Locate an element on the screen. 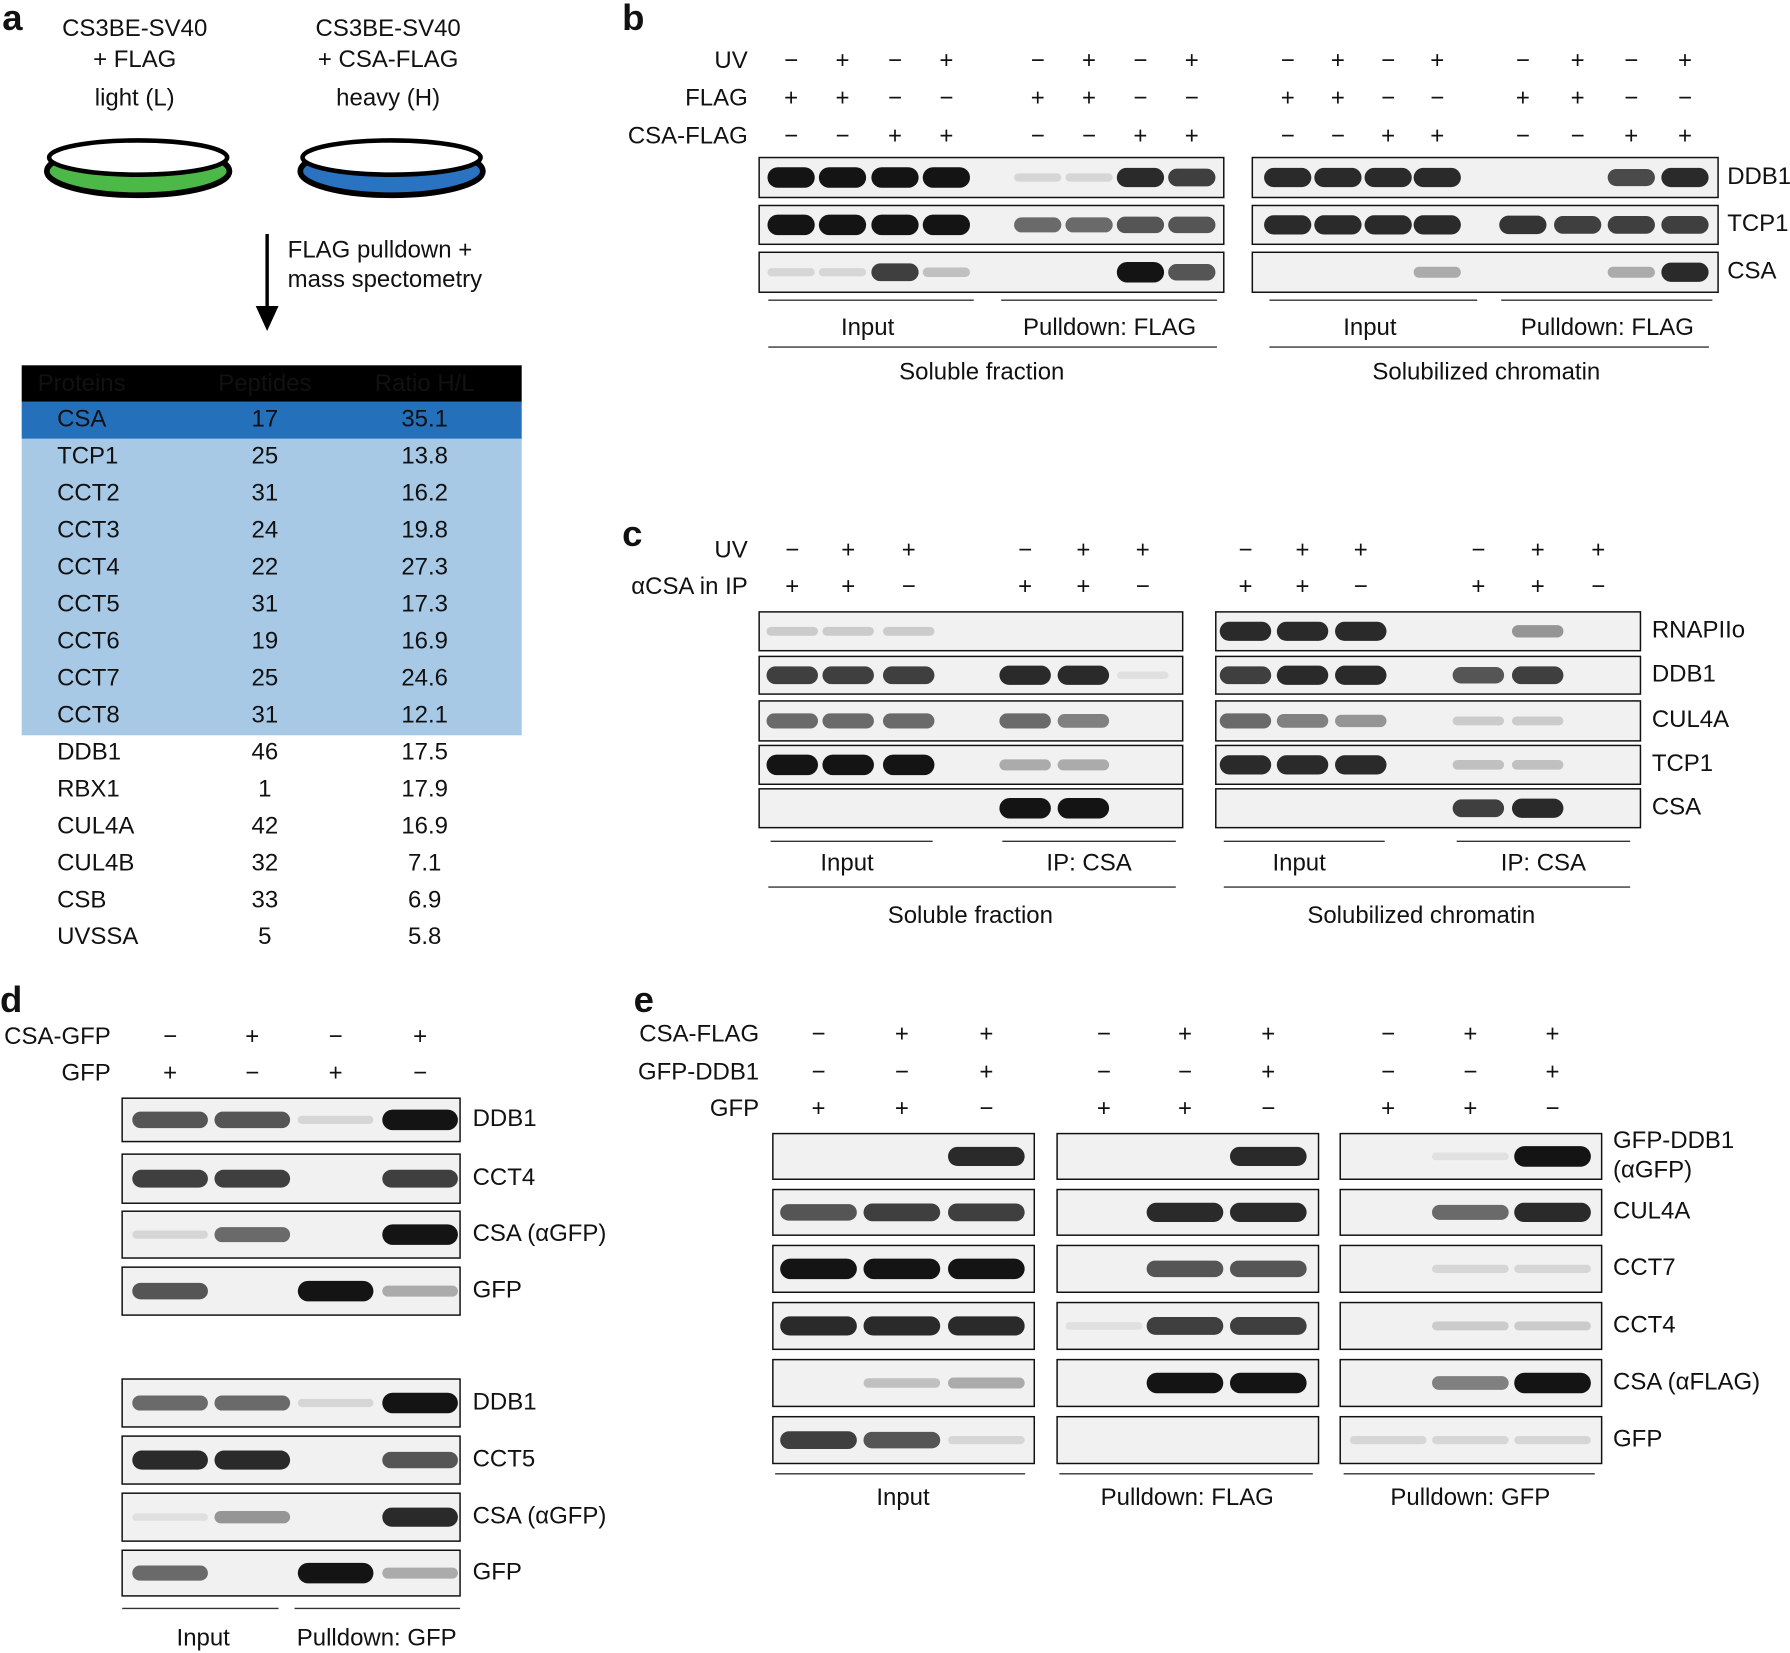 This screenshot has height=1653, width=1790. condition-label: GFP is located at coordinates (85, 1073).